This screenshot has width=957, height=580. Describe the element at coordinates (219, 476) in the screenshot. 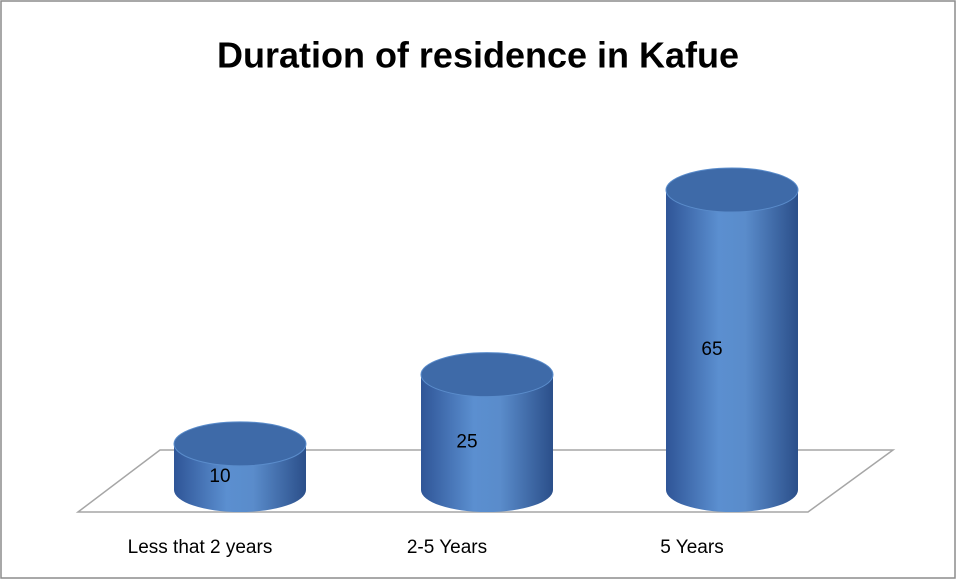

I see `data-label: 10` at that location.